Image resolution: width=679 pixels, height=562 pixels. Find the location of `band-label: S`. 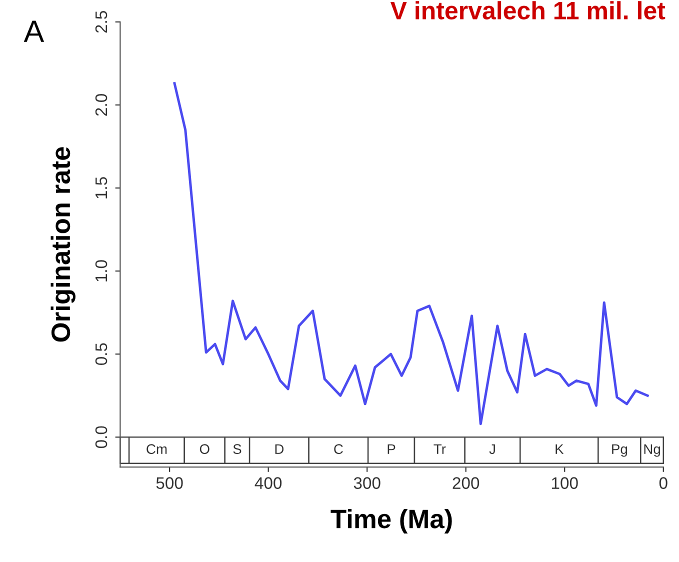

band-label: S is located at coordinates (237, 449).